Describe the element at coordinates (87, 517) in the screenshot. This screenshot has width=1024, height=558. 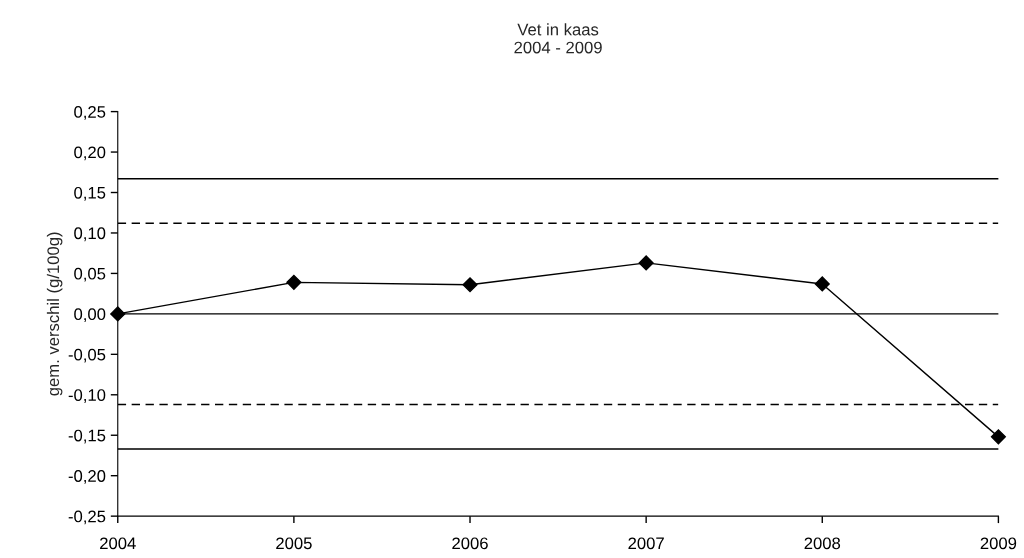
I see `y-tick-label: -0,25` at that location.